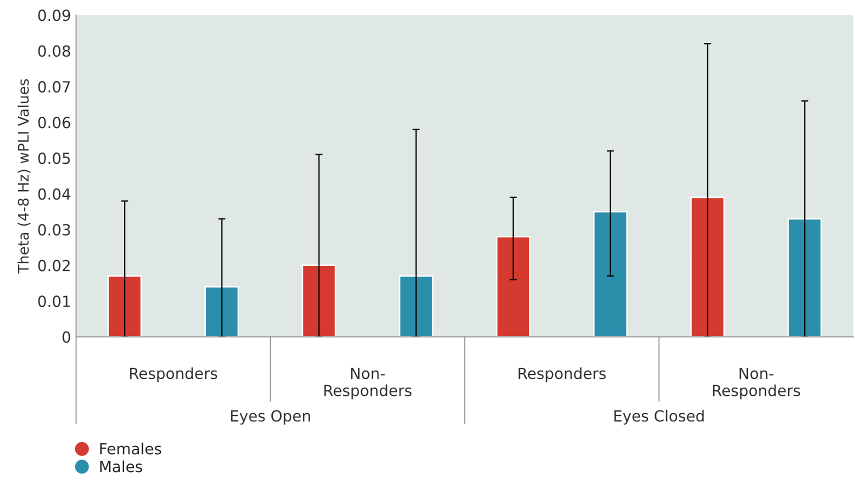 Image resolution: width=855 pixels, height=486 pixels. What do you see at coordinates (270, 417) in the screenshot?
I see `text: Eyes Open` at bounding box center [270, 417].